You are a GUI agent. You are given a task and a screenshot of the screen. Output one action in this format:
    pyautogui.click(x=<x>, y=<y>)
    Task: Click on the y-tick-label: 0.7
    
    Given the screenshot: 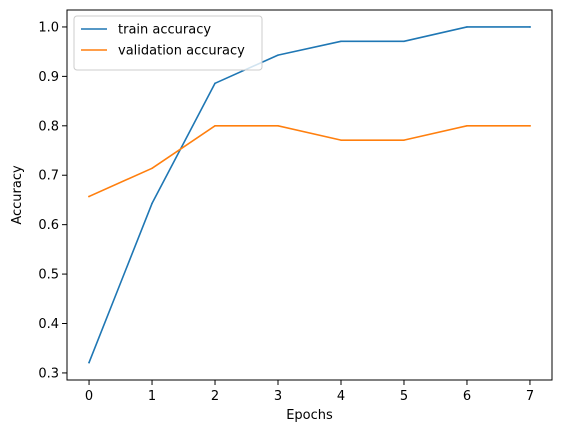 What is the action you would take?
    pyautogui.click(x=48, y=176)
    